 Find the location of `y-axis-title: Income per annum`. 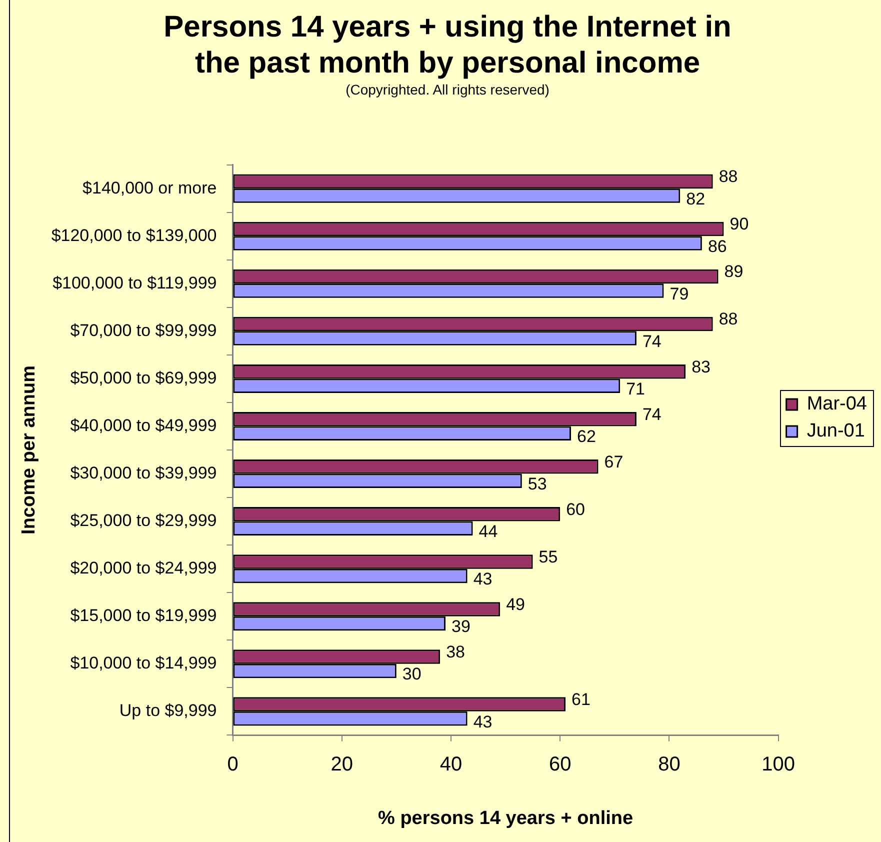

y-axis-title: Income per annum is located at coordinates (29, 450).